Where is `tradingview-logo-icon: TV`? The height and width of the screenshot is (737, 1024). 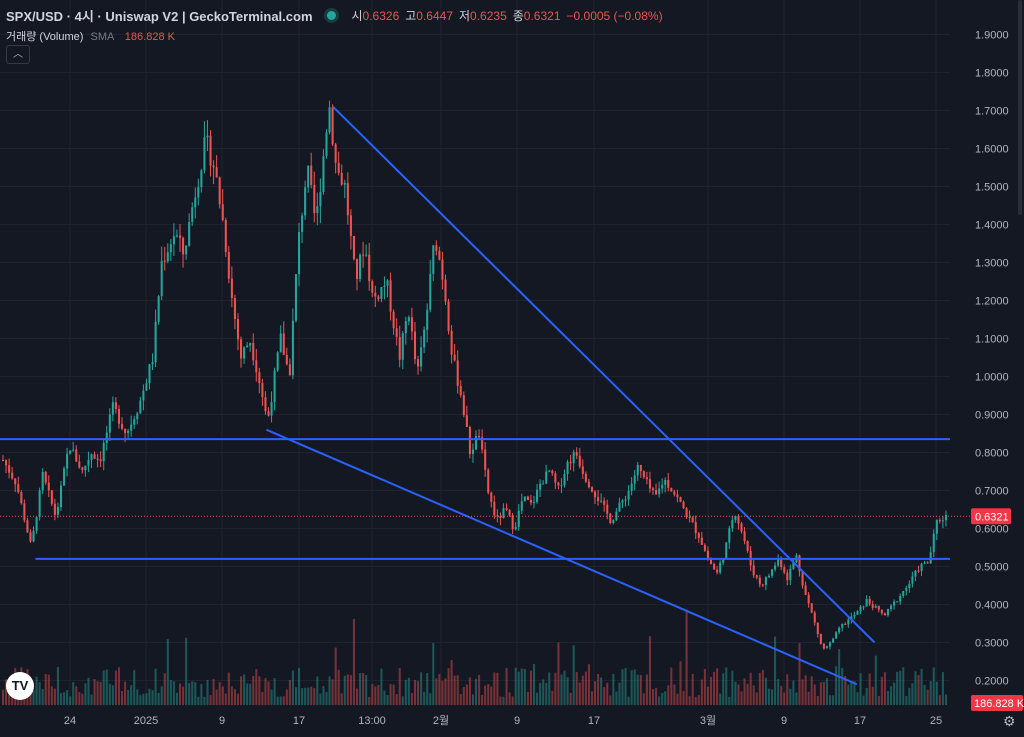
tradingview-logo-icon: TV is located at coordinates (20, 686).